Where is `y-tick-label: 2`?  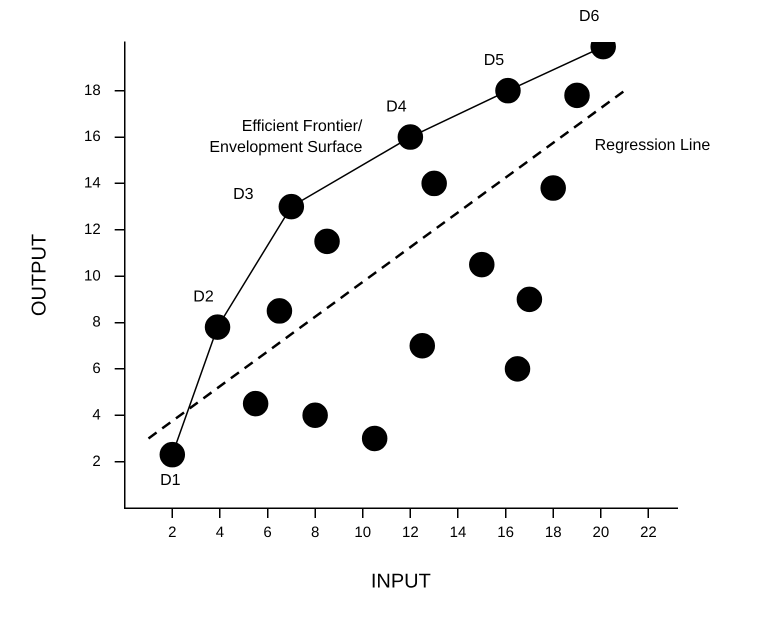
y-tick-label: 2 is located at coordinates (96, 461).